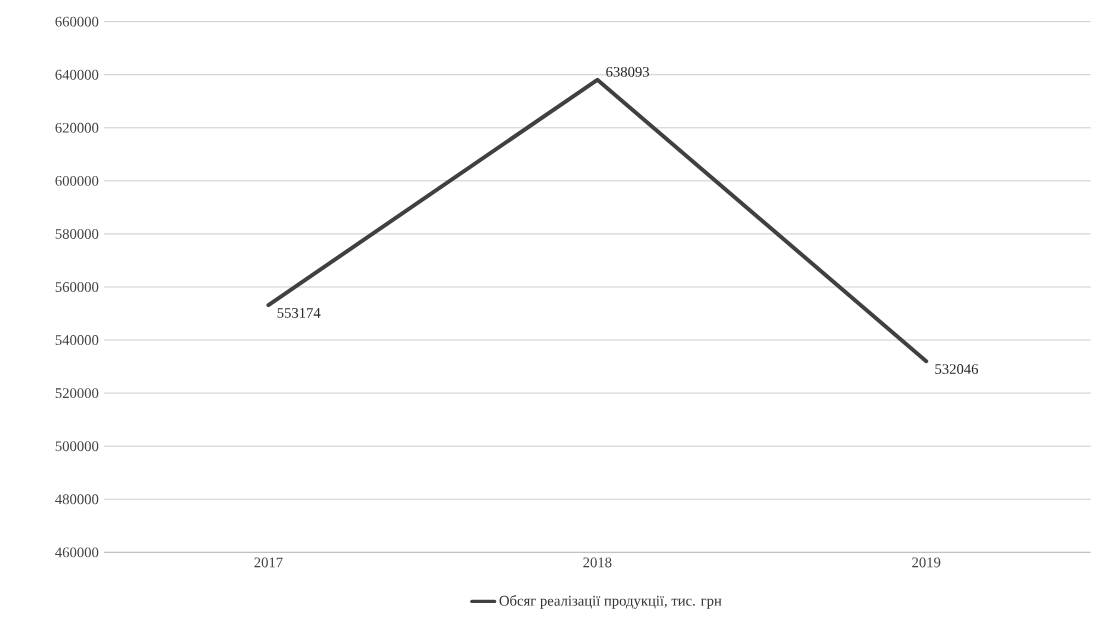 This screenshot has width=1106, height=631. Describe the element at coordinates (957, 369) in the screenshot. I see `data-label: 532046` at that location.